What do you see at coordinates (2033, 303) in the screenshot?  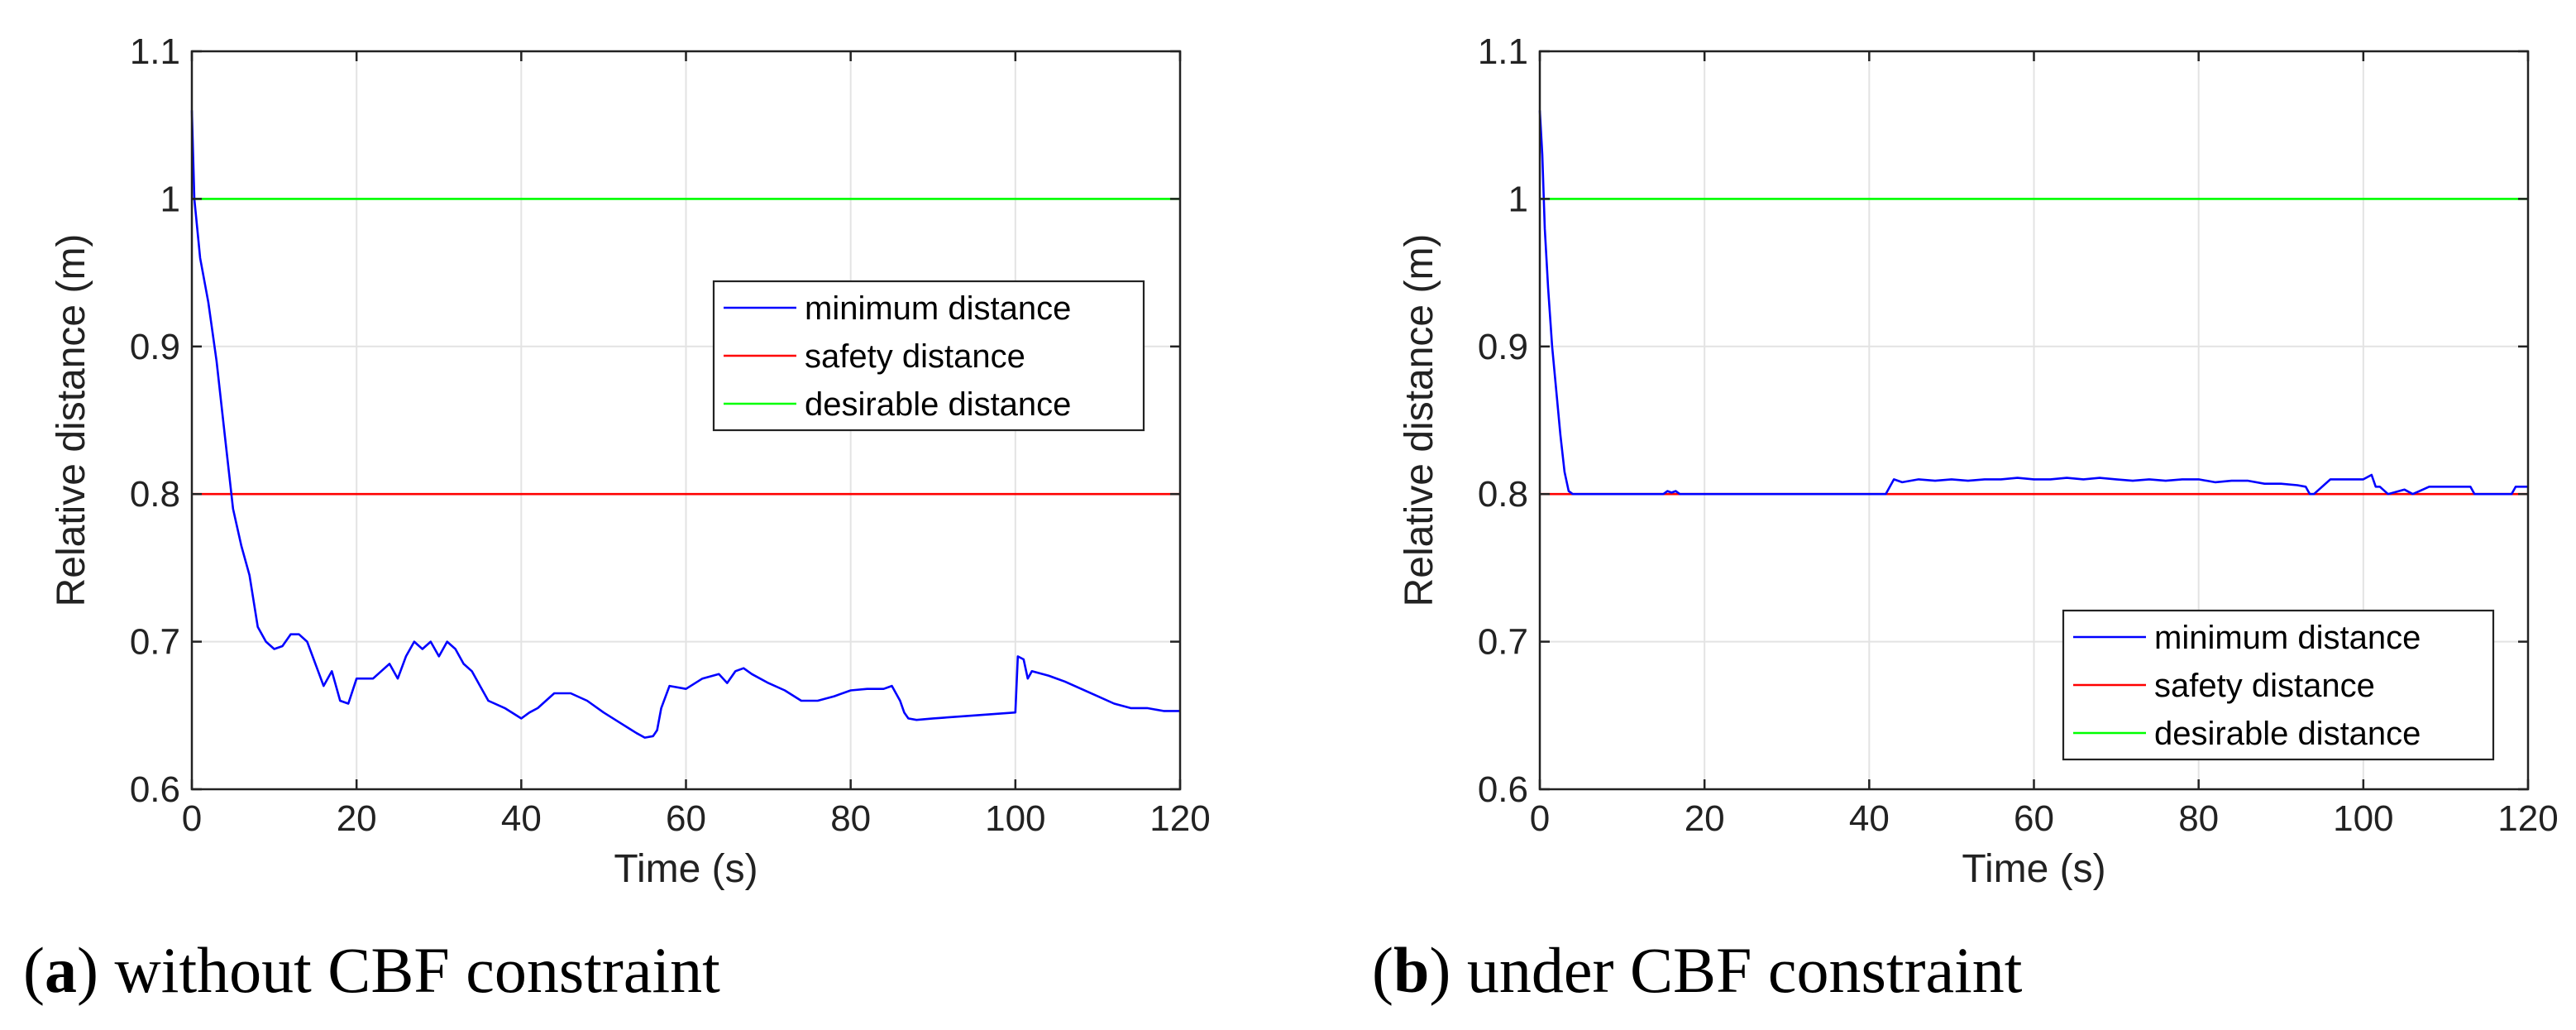 I see `series-line-minimum-distance` at bounding box center [2033, 303].